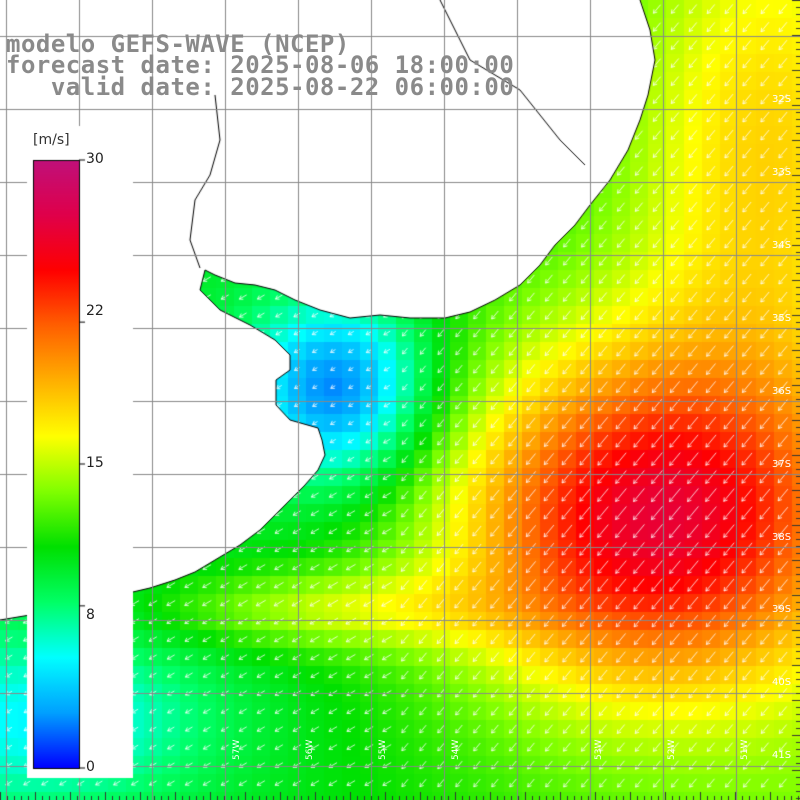 This screenshot has height=800, width=800. I want to click on lon-label-57w: 57W, so click(237, 749).